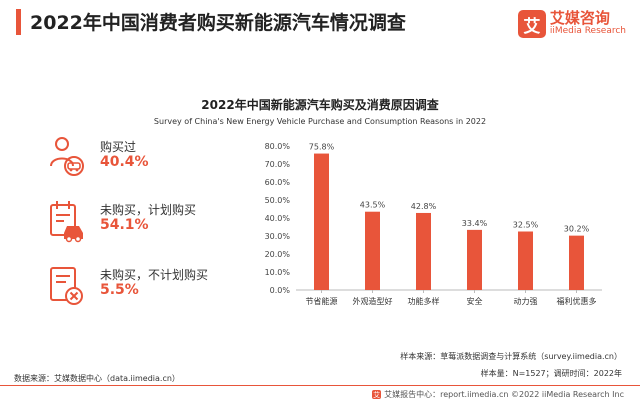 The image size is (640, 403). I want to click on logo-name-cn: 艾媒咨询, so click(579, 18).